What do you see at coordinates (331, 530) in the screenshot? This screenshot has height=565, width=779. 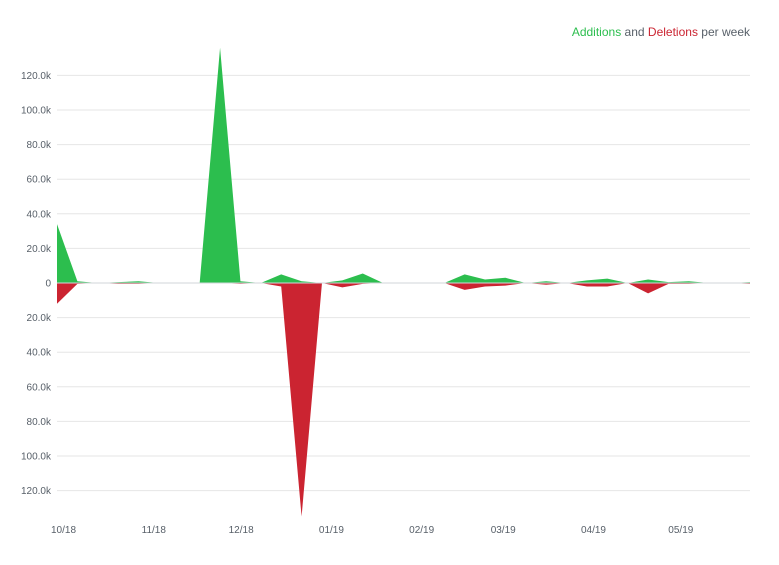 I see `x-tick-label: 01/19` at bounding box center [331, 530].